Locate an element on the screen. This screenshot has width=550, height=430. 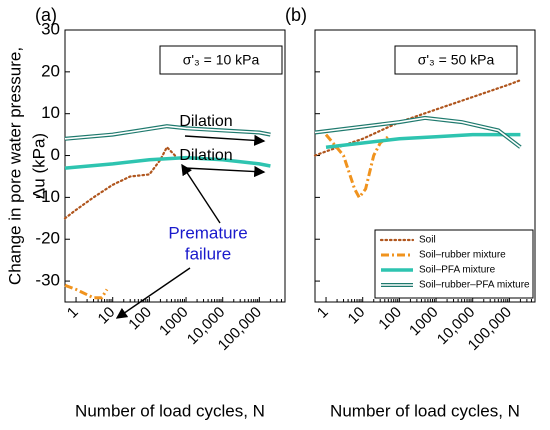
y-tick-label: 30 is located at coordinates (50, 28).